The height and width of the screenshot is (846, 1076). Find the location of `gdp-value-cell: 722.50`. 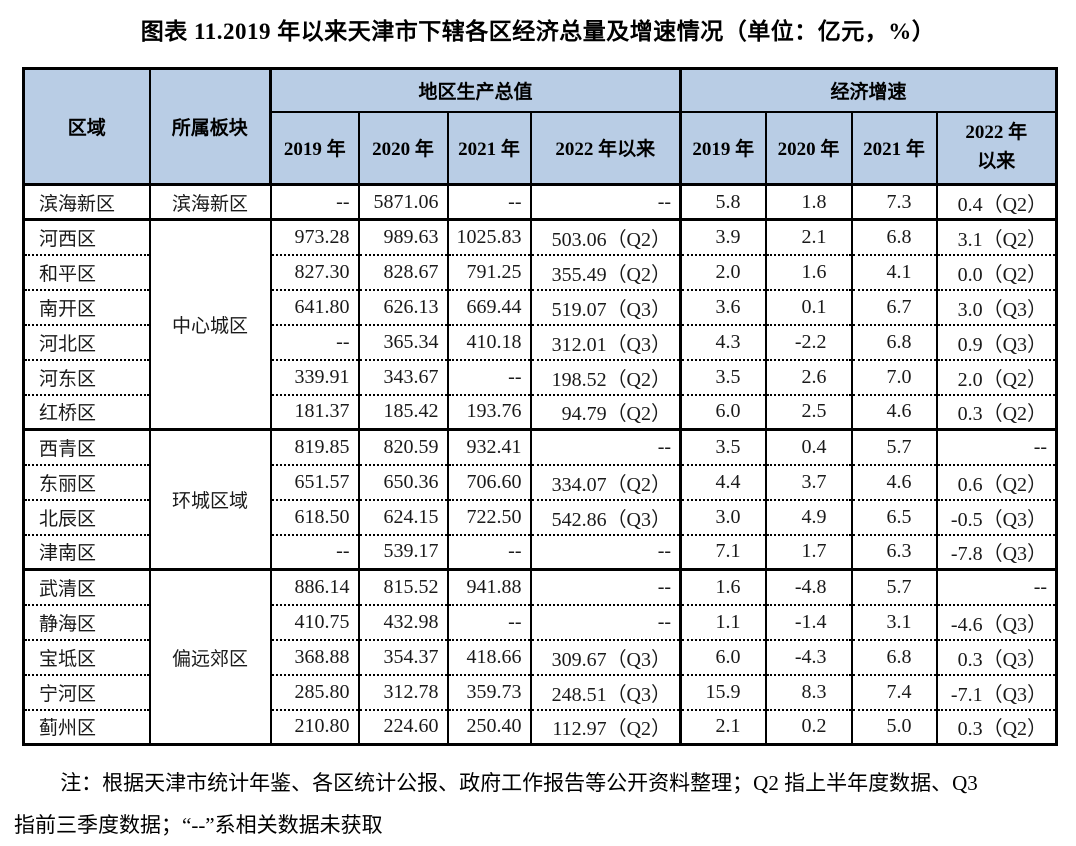

gdp-value-cell: 722.50 is located at coordinates (488, 516).